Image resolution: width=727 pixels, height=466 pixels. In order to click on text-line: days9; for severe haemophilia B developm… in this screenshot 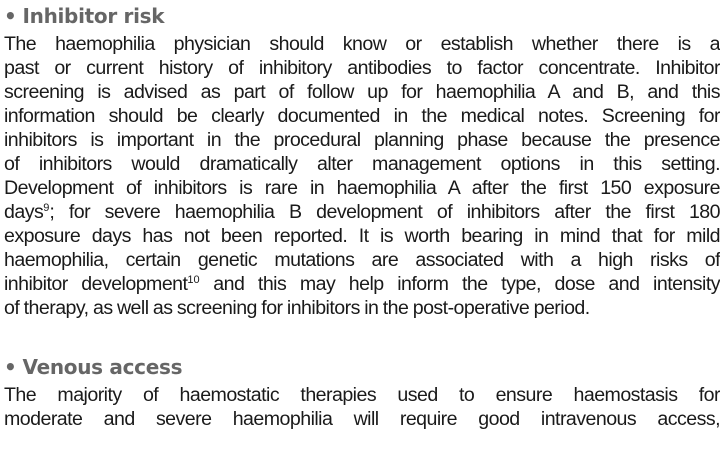, I will do `click(362, 212)`.